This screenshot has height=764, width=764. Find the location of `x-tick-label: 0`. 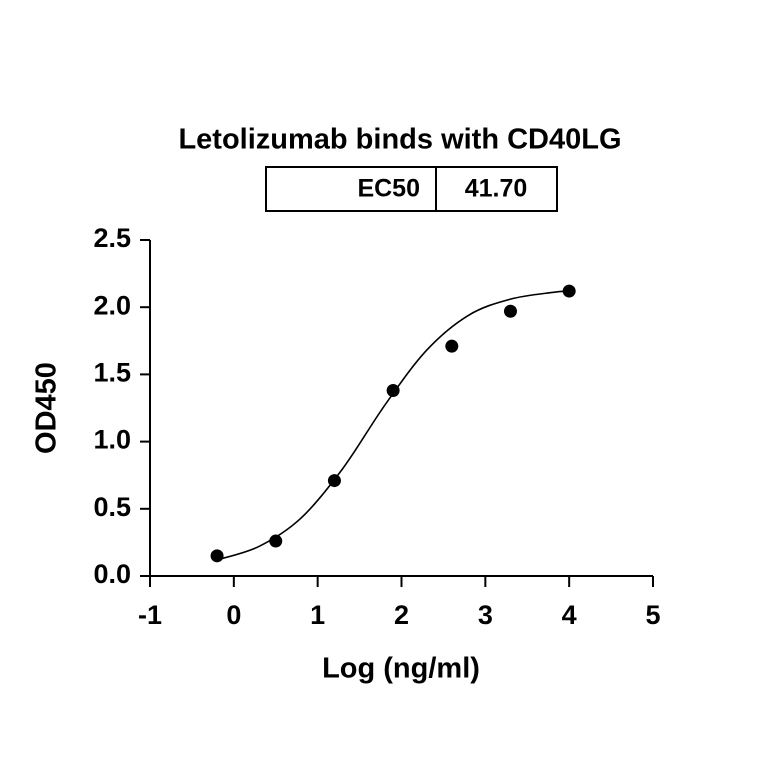

x-tick-label: 0 is located at coordinates (233, 615).